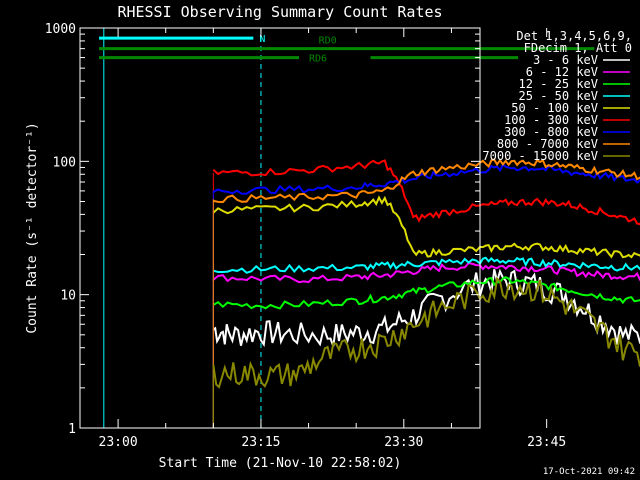 The height and width of the screenshot is (480, 640). I want to click on legend-header-line-2: FDecim 1, Att 0, so click(578, 48).